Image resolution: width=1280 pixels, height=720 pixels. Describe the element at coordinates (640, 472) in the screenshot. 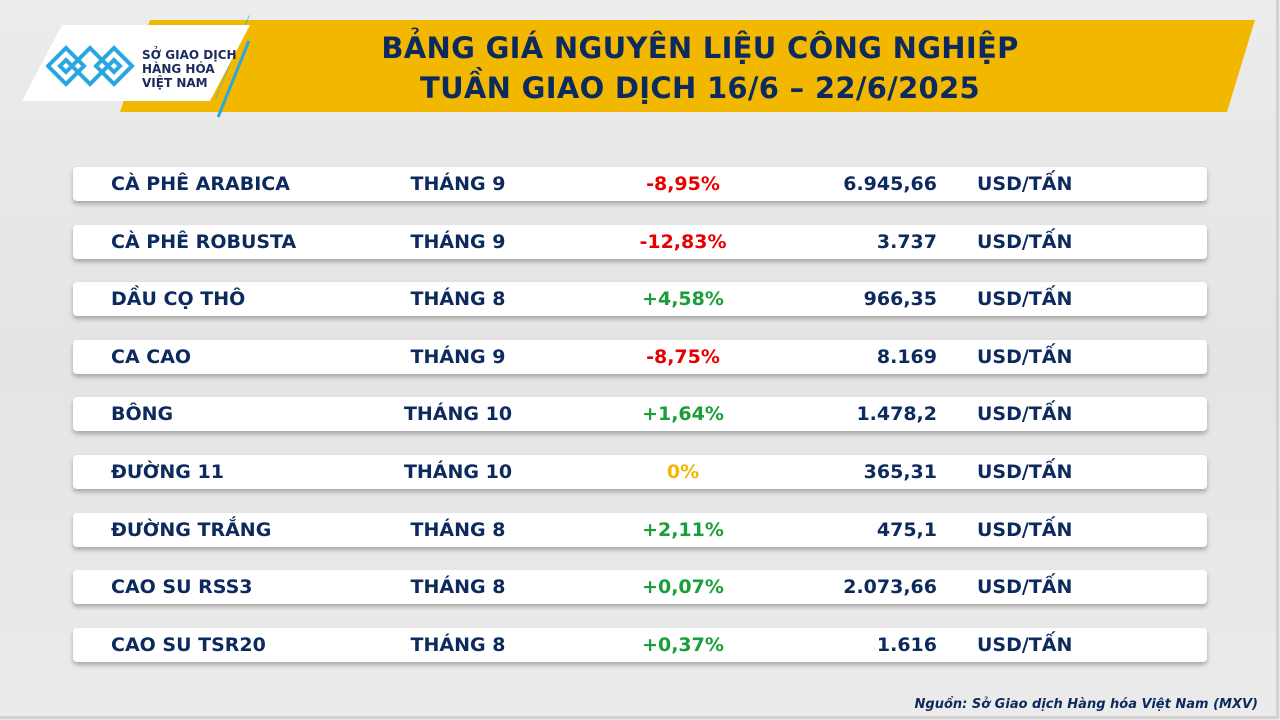

I see `table-row: ĐƯỜNG 11 THÁNG 10 0% 365,31 USD/TẤN` at that location.